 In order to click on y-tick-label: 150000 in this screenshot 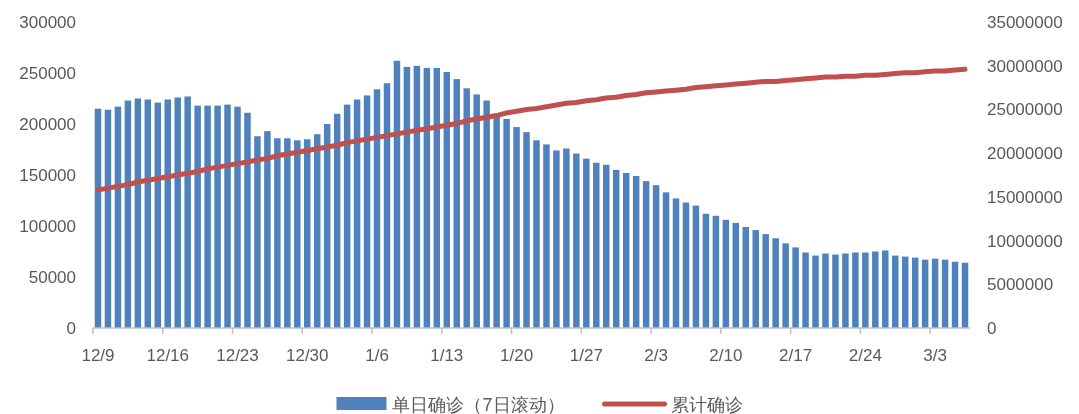, I will do `click(47, 175)`.